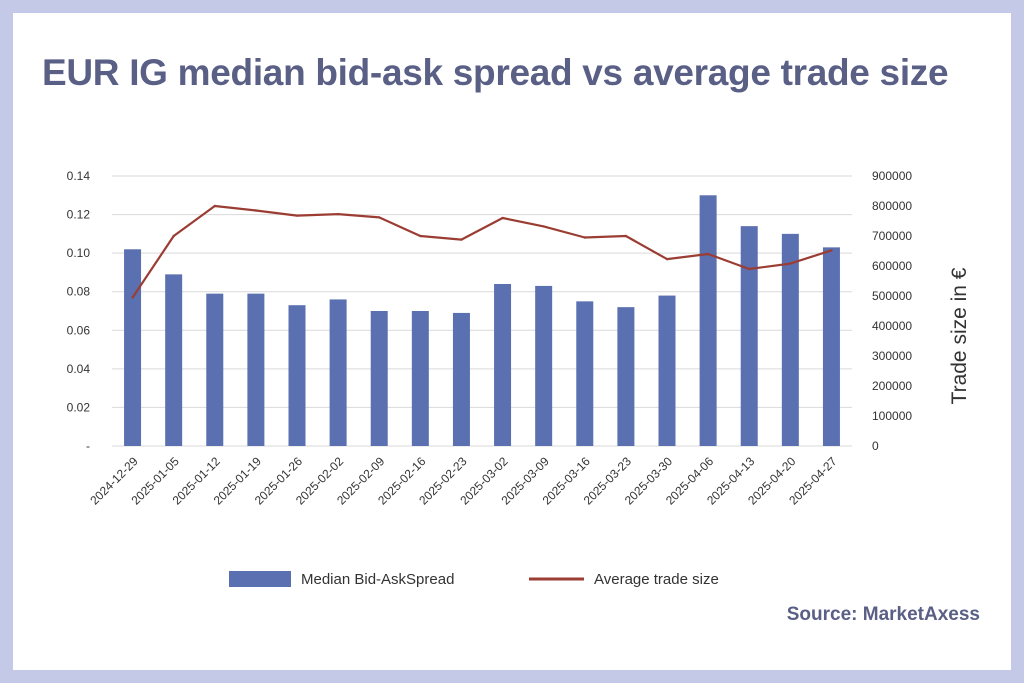 Image resolution: width=1024 pixels, height=683 pixels. Describe the element at coordinates (79, 330) in the screenshot. I see `y-left-tick-label: 0.06` at that location.